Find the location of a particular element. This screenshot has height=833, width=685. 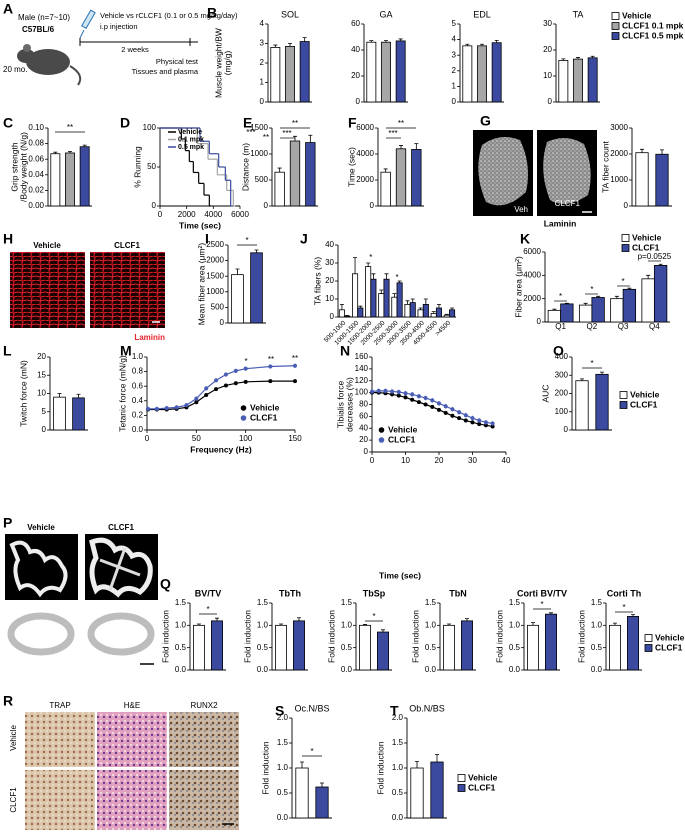

y-tick-label: 3 is located at coordinates (262, 43).